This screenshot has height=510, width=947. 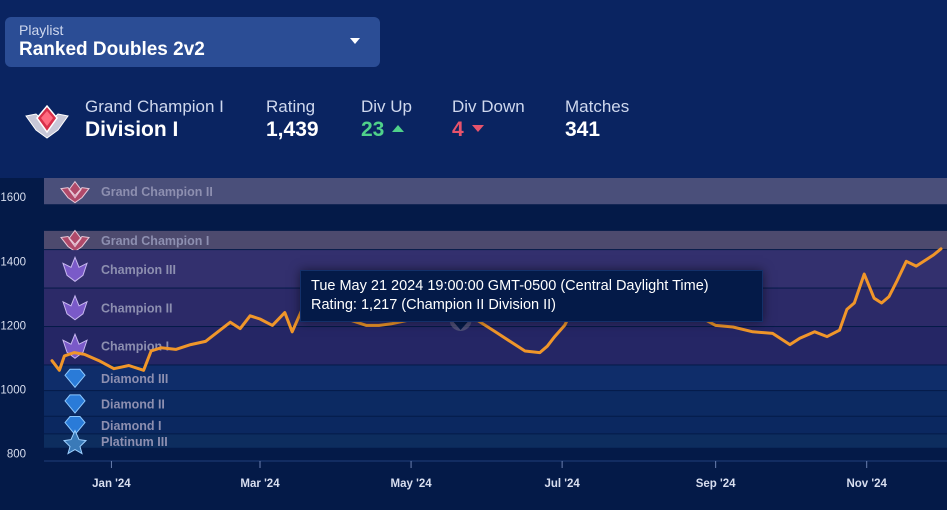 I want to click on rating-label: Rating, so click(x=291, y=106).